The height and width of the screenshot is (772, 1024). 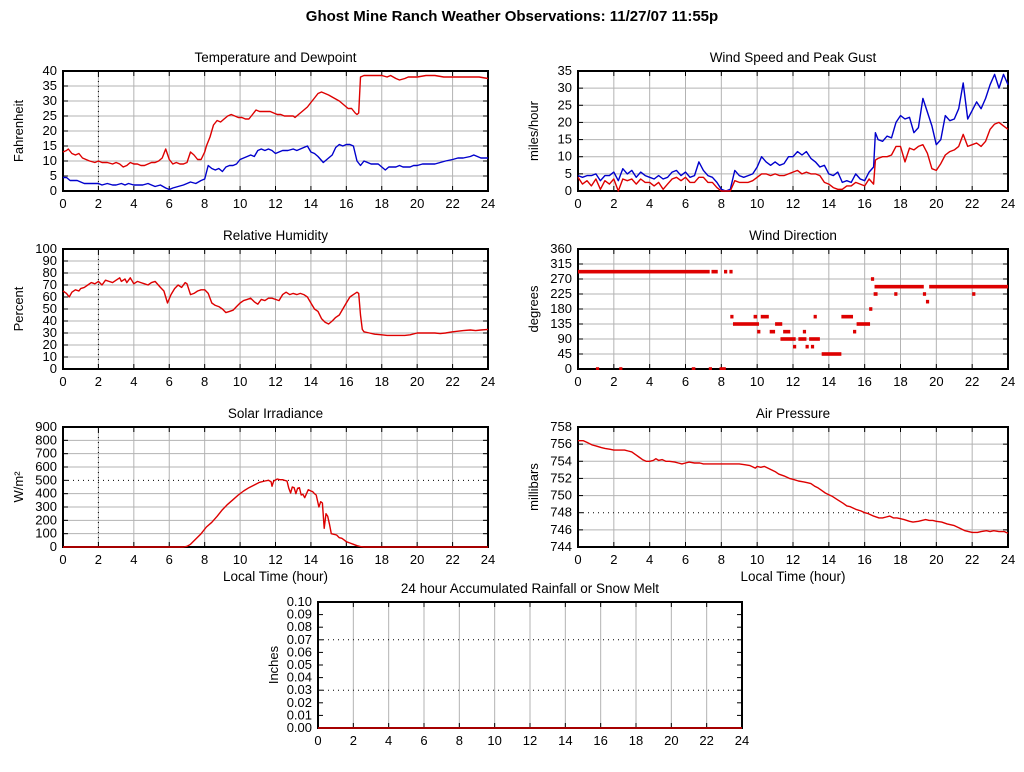 What do you see at coordinates (46, 453) in the screenshot?
I see `svg-text: 700` at bounding box center [46, 453].